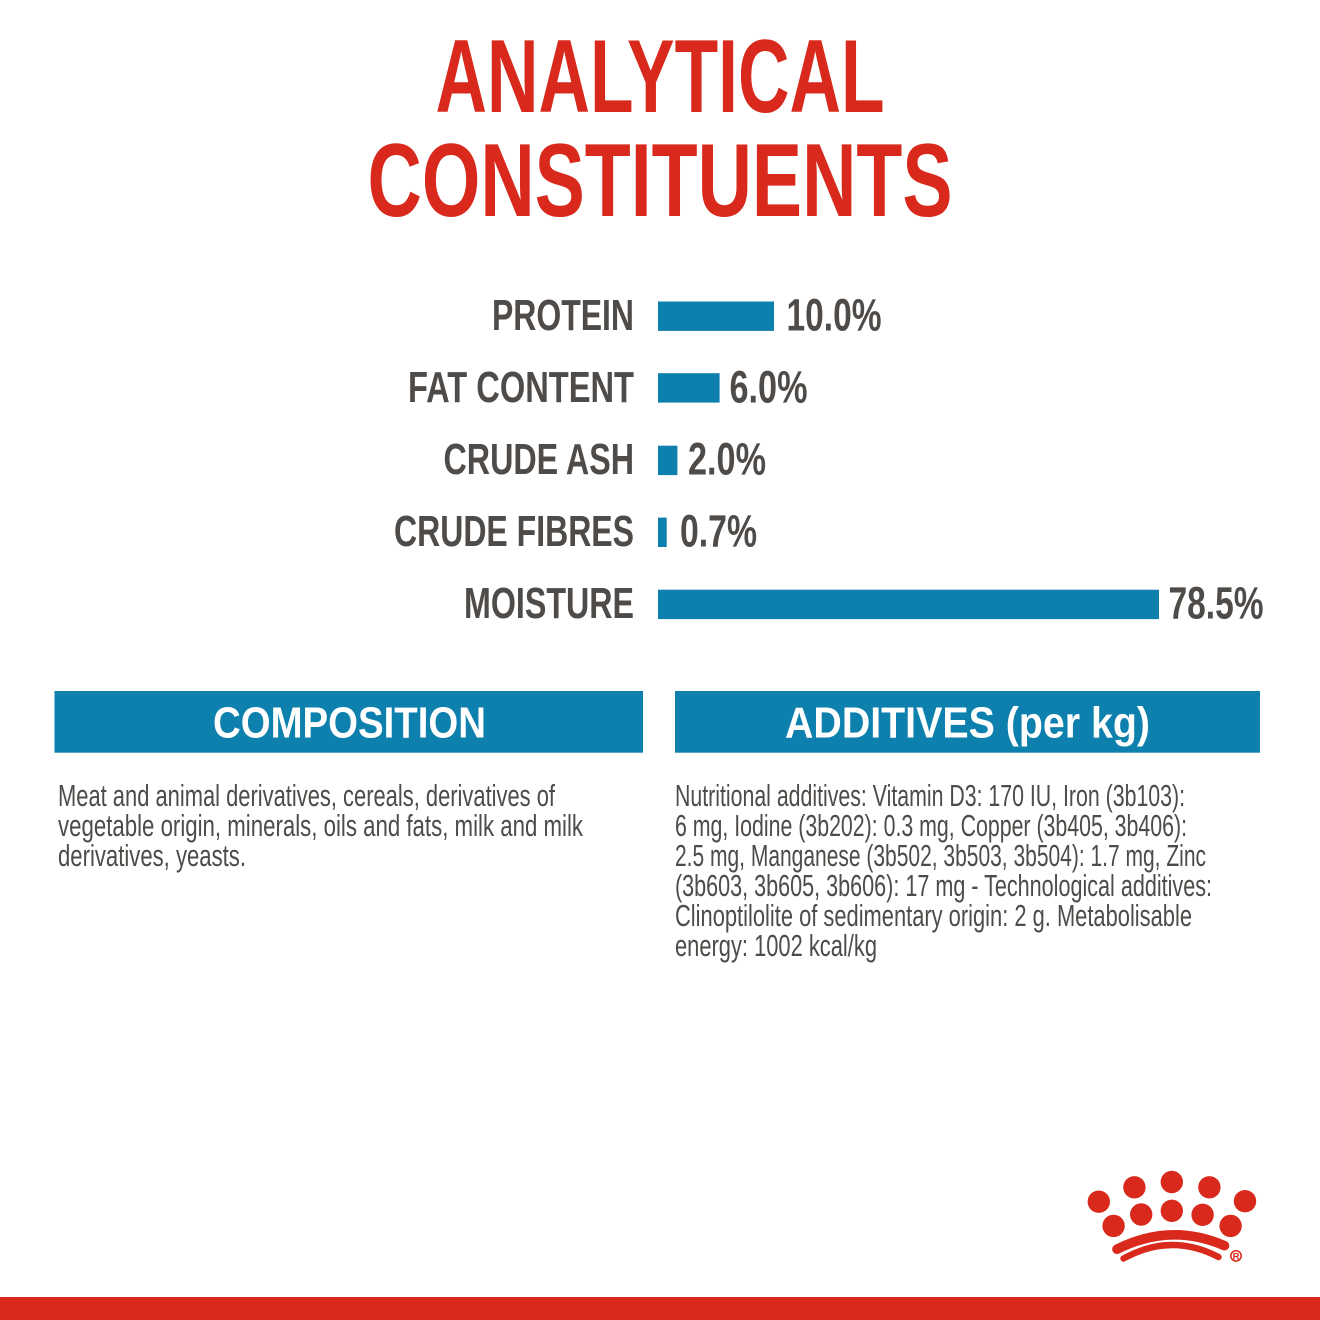  What do you see at coordinates (769, 386) in the screenshot?
I see `svg-text: 6.0%` at bounding box center [769, 386].